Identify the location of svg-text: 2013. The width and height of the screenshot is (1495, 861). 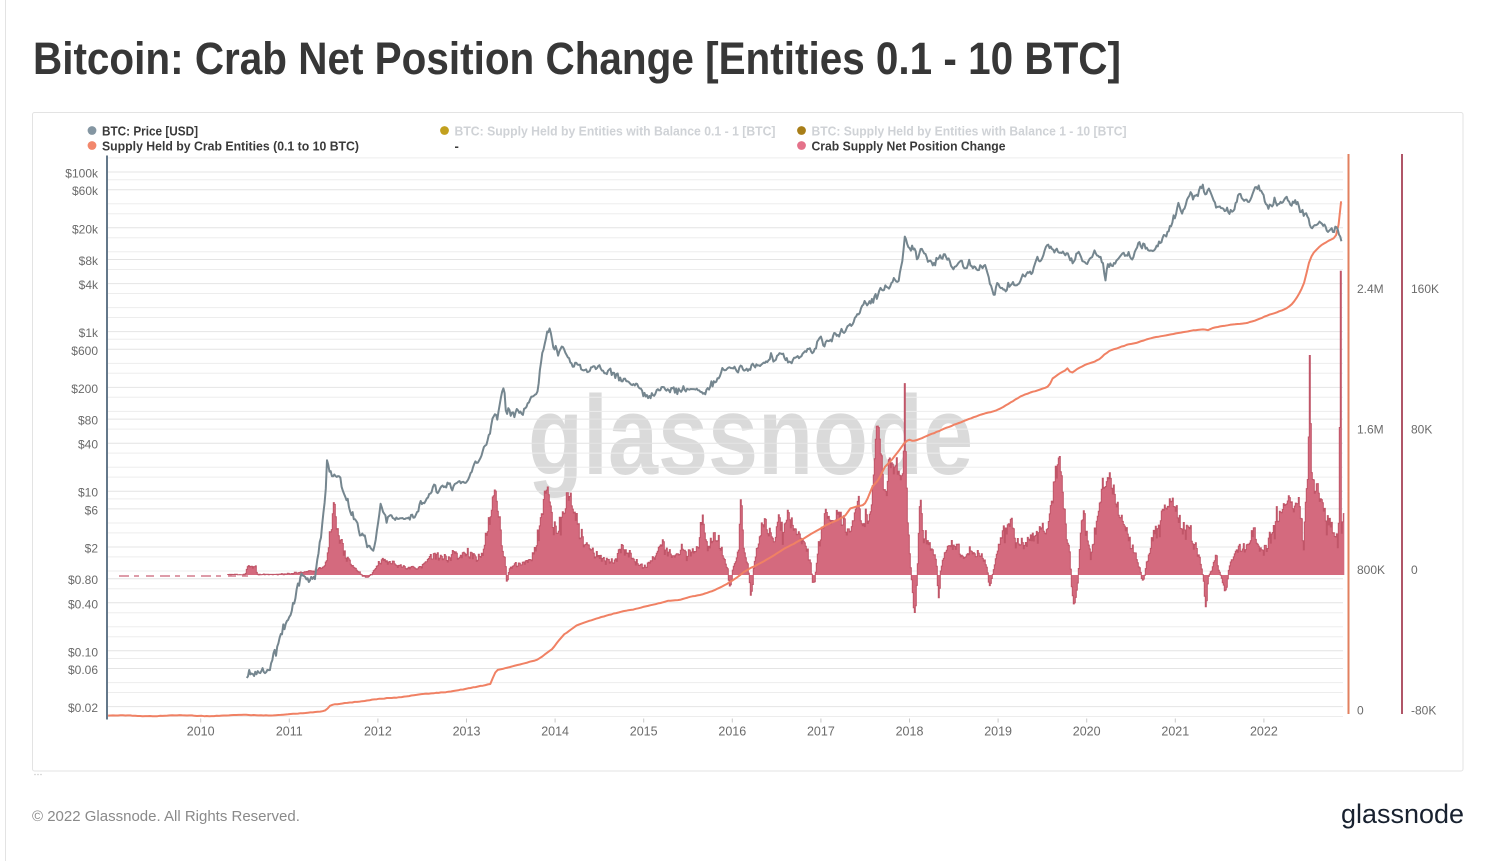
(467, 732).